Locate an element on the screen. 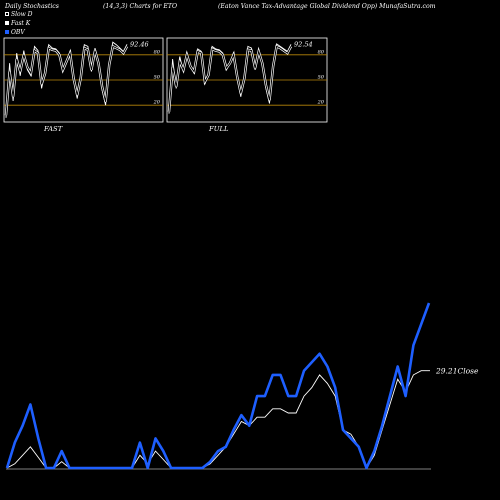 The image size is (500, 500). legend-obv-label: OBV is located at coordinates (18, 32).